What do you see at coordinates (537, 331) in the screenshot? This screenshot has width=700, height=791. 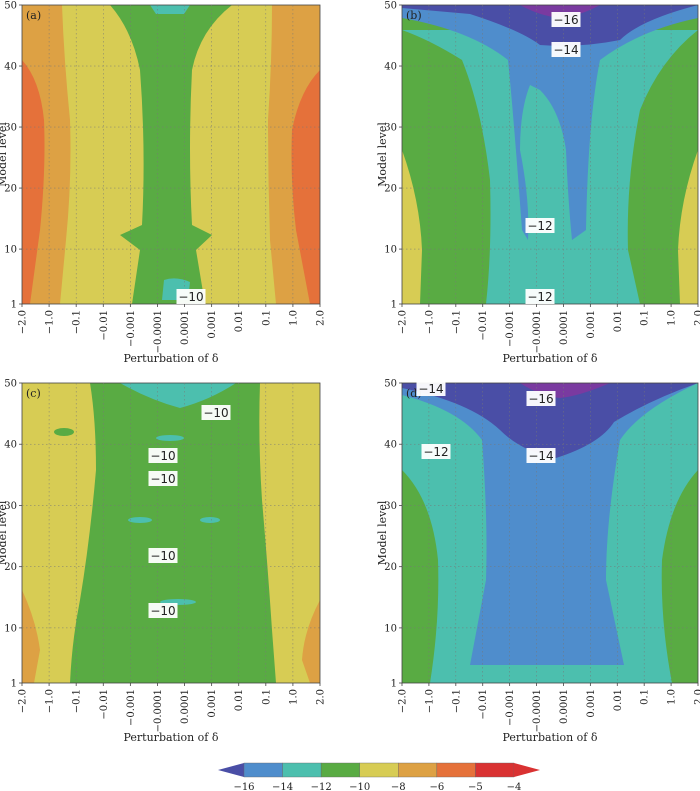 I see `x-tick-label: −0.0001` at bounding box center [537, 331].